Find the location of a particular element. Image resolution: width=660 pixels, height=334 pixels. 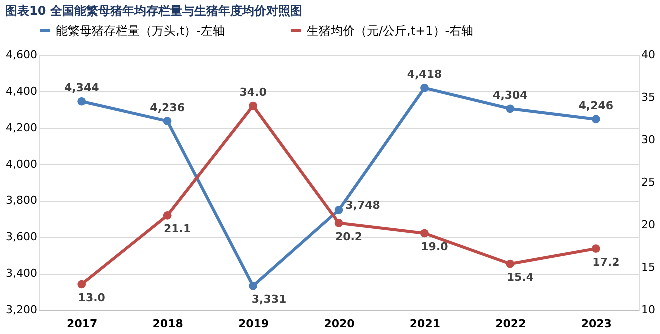

x-tick-label: 2021 is located at coordinates (425, 324).